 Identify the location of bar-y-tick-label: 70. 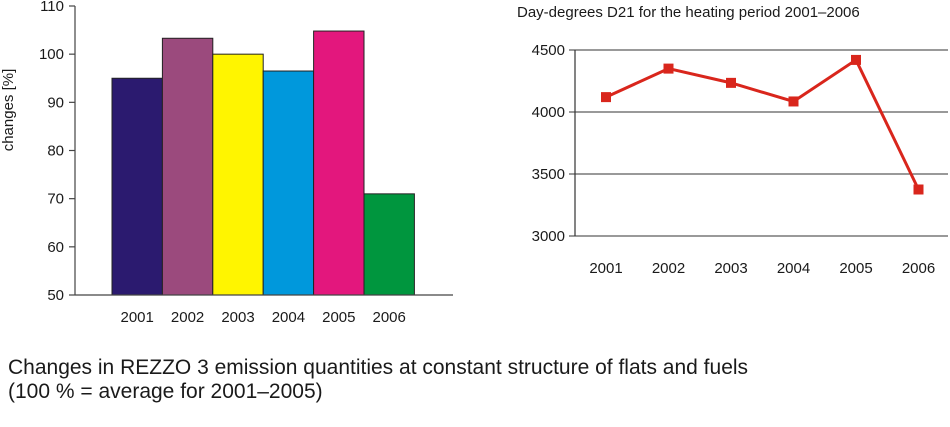
(55, 199).